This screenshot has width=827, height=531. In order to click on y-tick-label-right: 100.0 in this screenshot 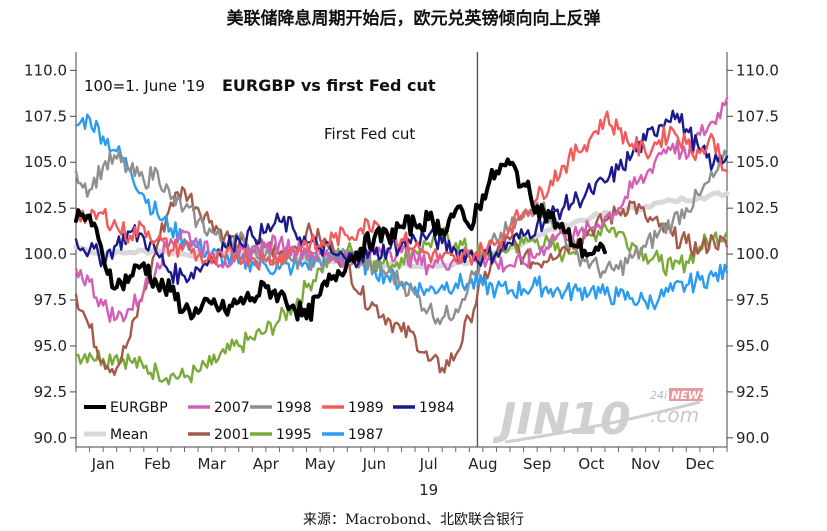, I will do `click(757, 254)`.